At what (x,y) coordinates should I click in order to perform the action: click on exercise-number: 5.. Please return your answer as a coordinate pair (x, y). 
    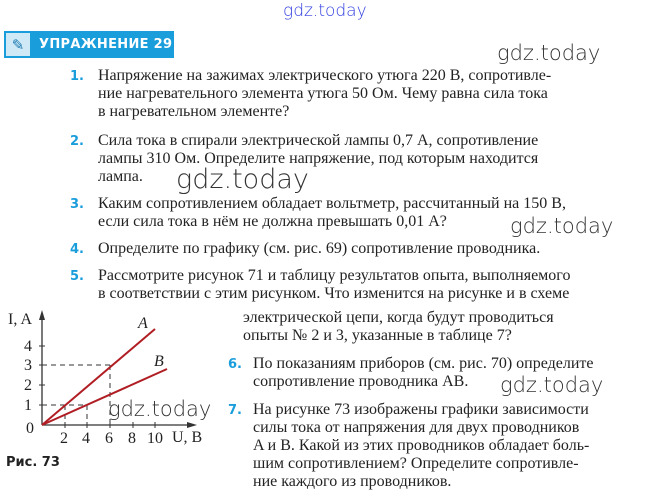
    Looking at the image, I should click on (77, 276).